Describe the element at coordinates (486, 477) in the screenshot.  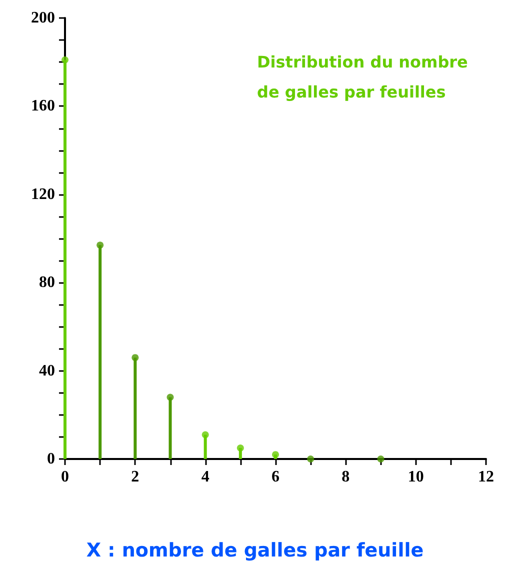
I see `x-tick-label: 12` at that location.